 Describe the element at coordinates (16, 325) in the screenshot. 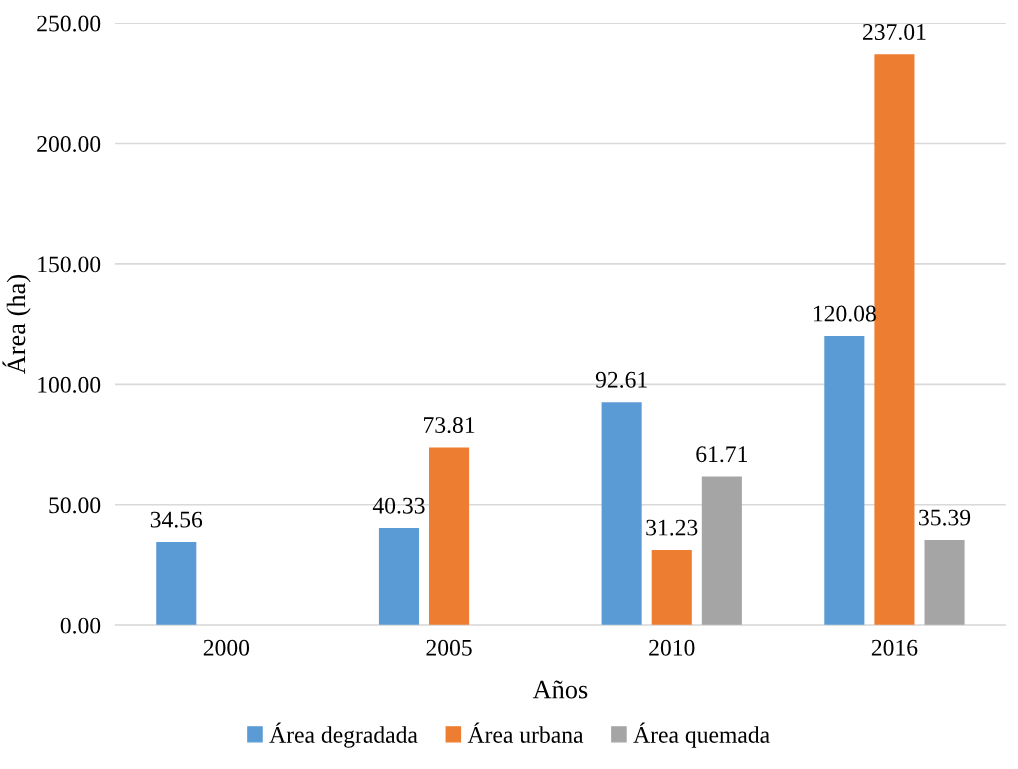

I see `y-axis-title: Área (ha)` at that location.